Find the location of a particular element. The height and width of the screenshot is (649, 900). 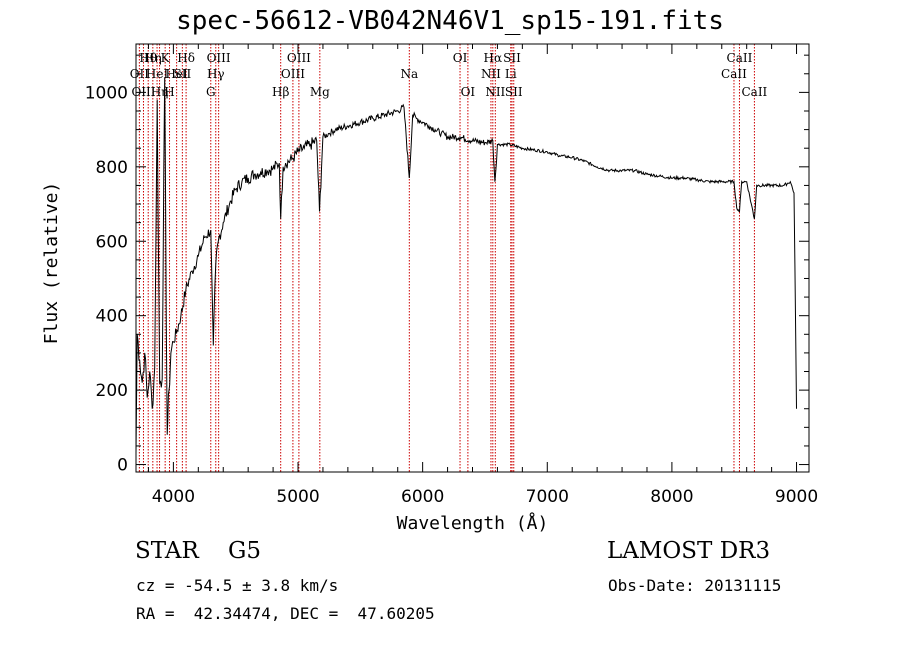

line-label-3: Hη is located at coordinates (153, 58).